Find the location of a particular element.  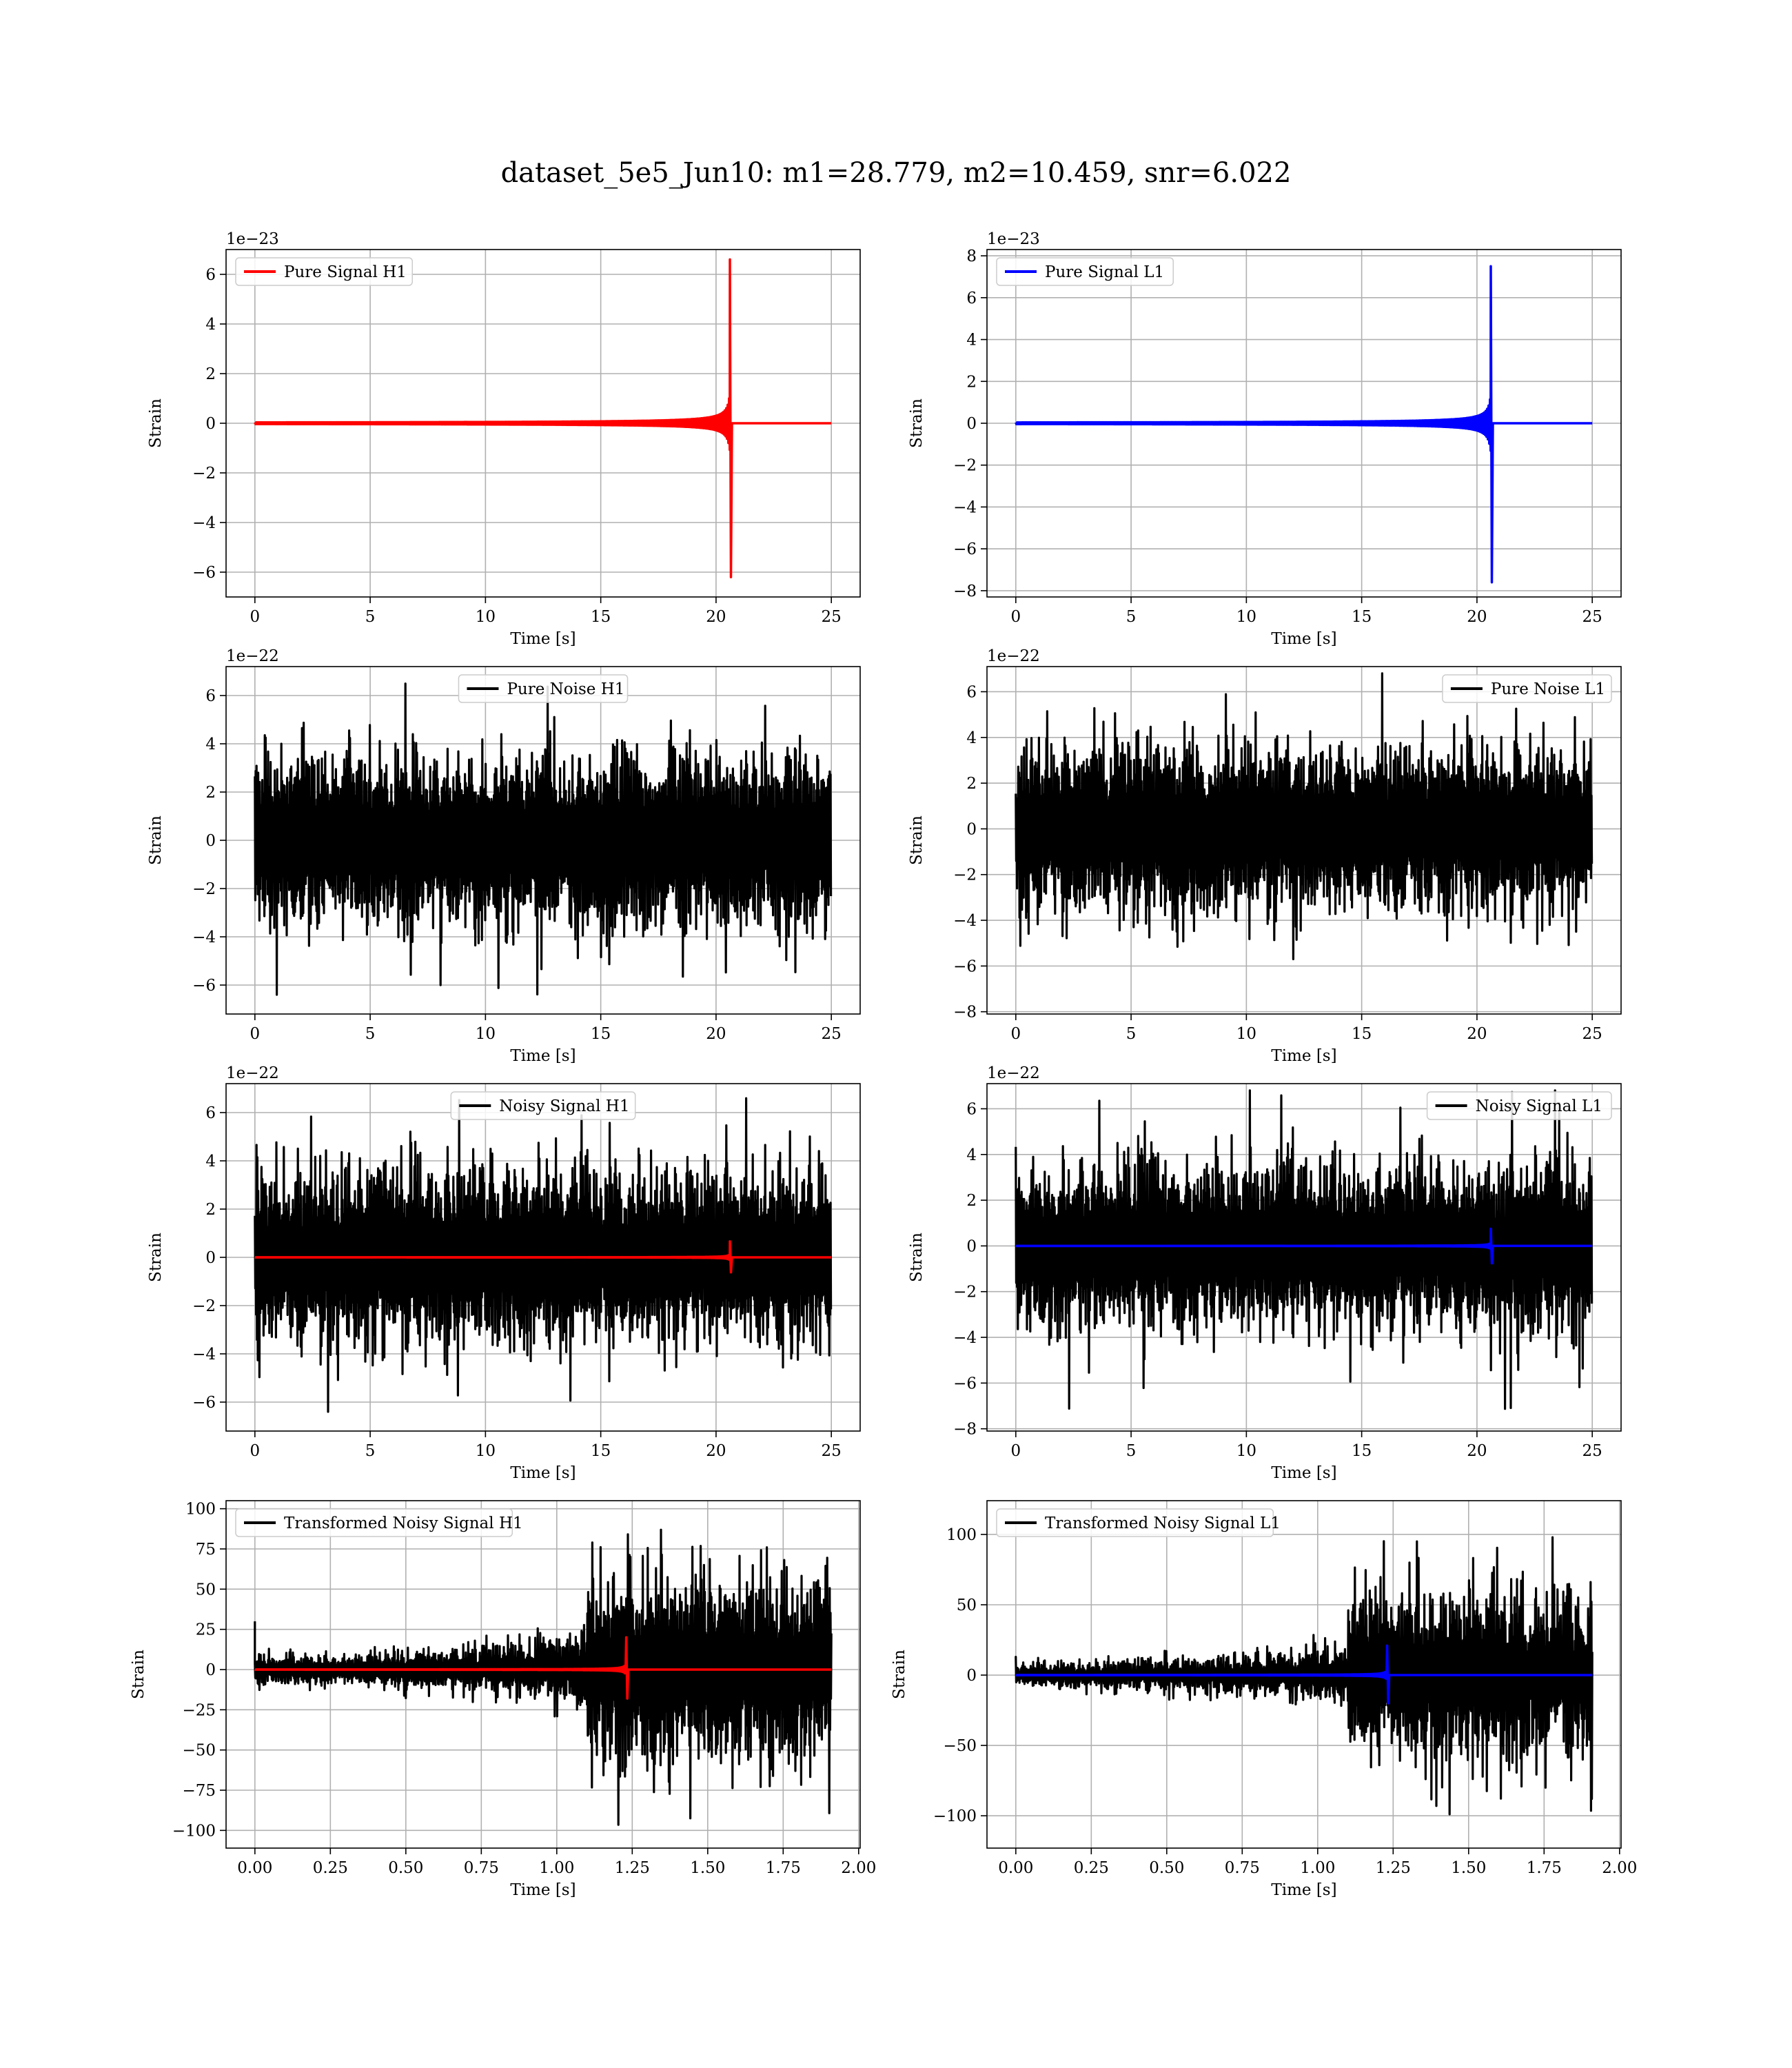

y-tick-label: 100 is located at coordinates (200, 1510).